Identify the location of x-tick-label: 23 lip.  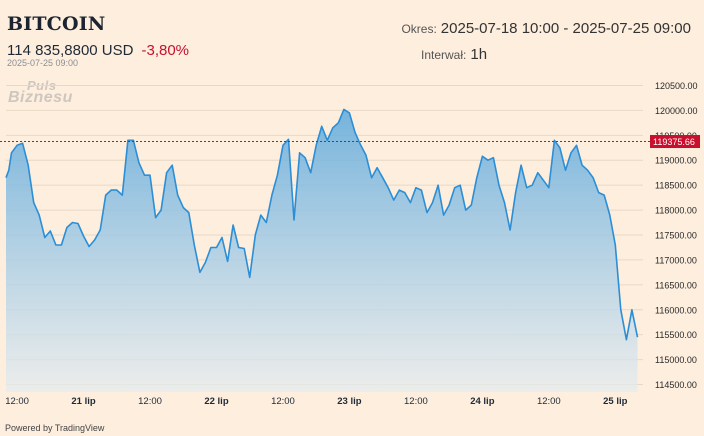
(349, 401).